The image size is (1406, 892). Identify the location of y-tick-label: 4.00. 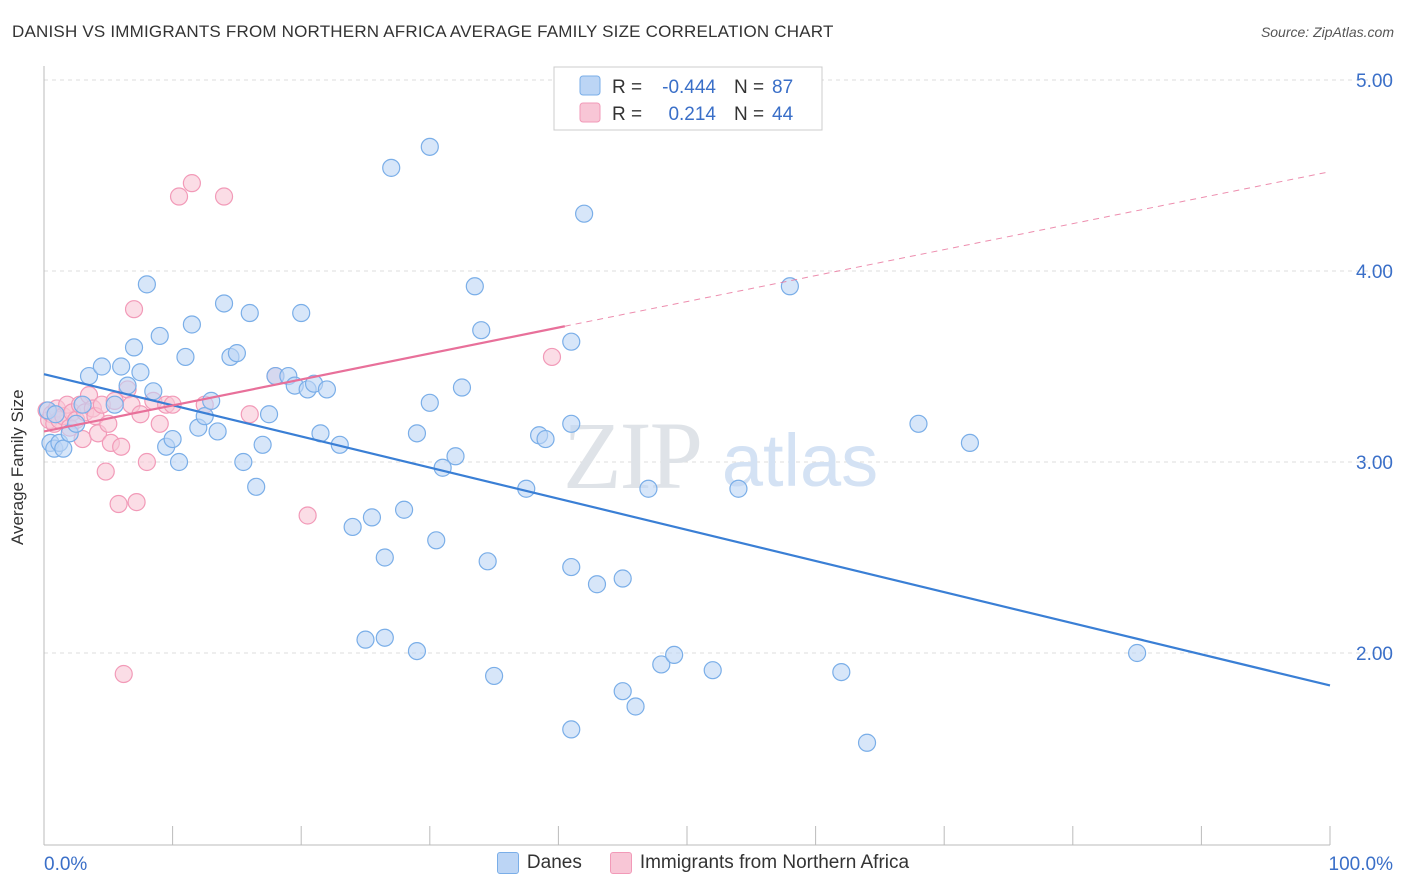
(1374, 272).